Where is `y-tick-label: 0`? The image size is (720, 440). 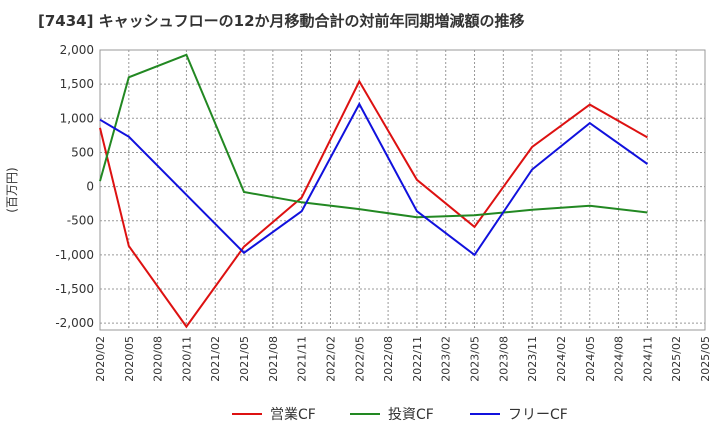 y-tick-label: 0 is located at coordinates (90, 187).